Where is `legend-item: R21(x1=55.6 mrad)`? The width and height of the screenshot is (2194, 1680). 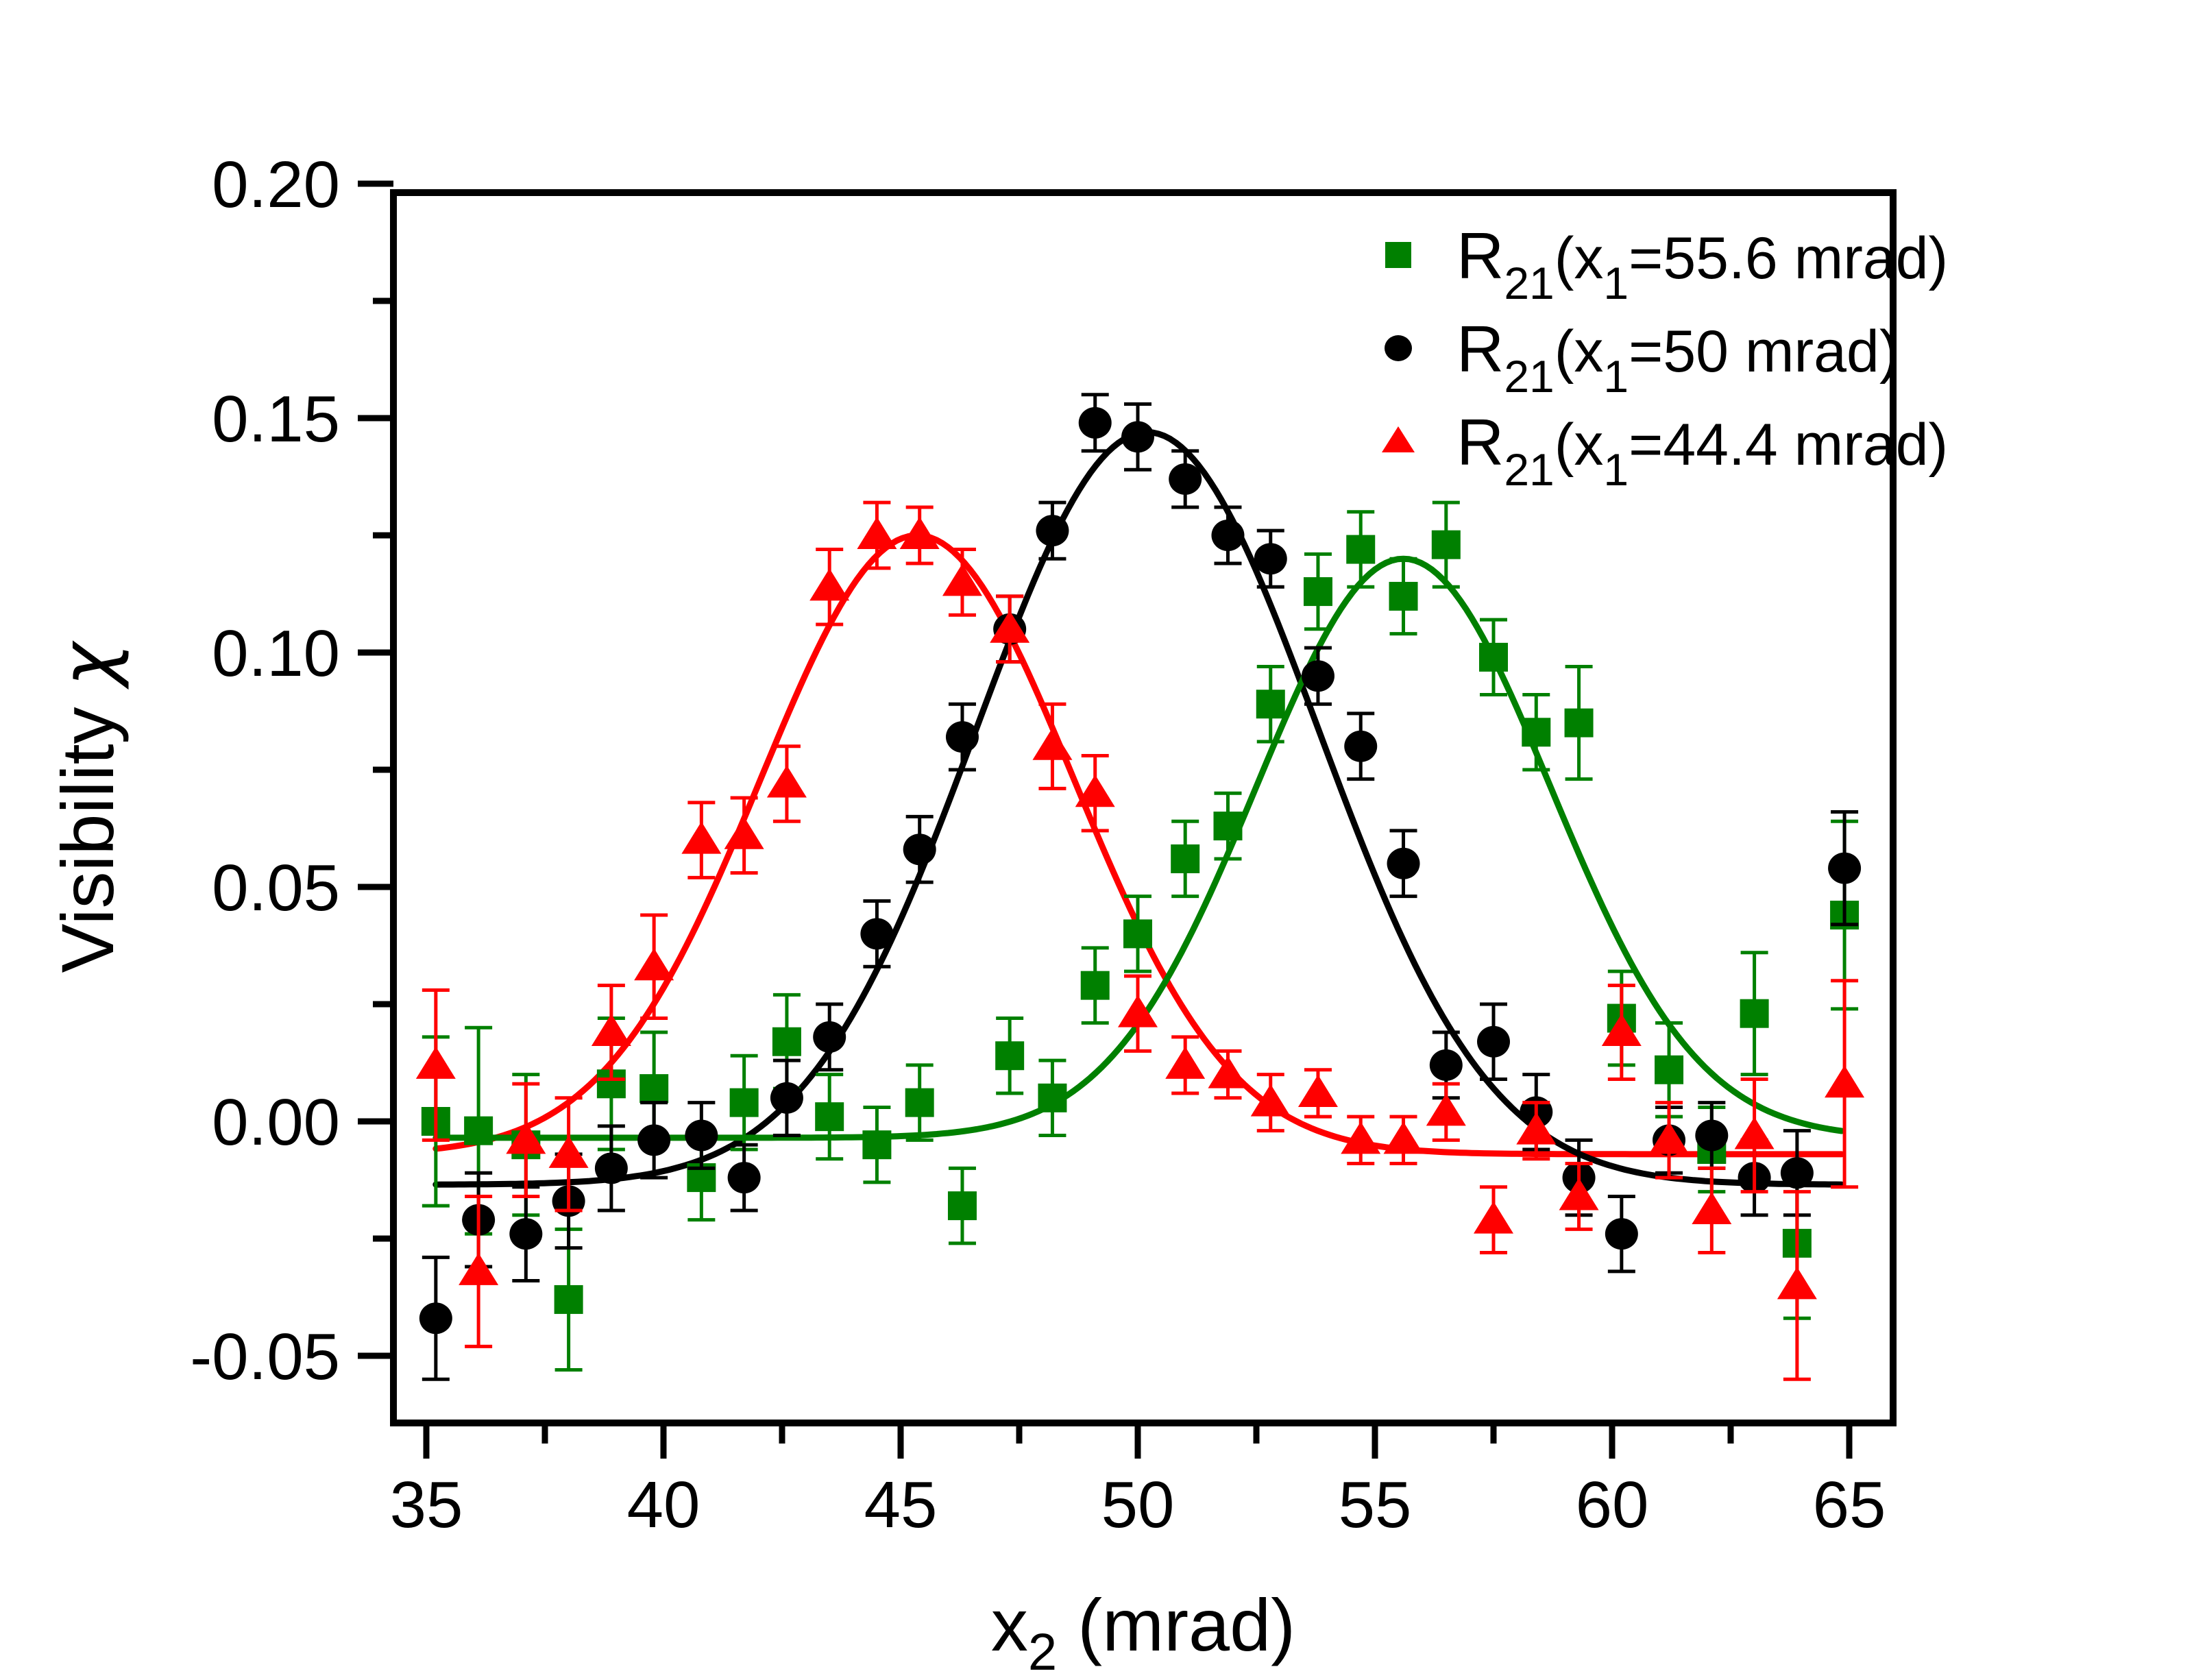
legend-item: R21(x1=55.6 mrad) is located at coordinates (1666, 263).